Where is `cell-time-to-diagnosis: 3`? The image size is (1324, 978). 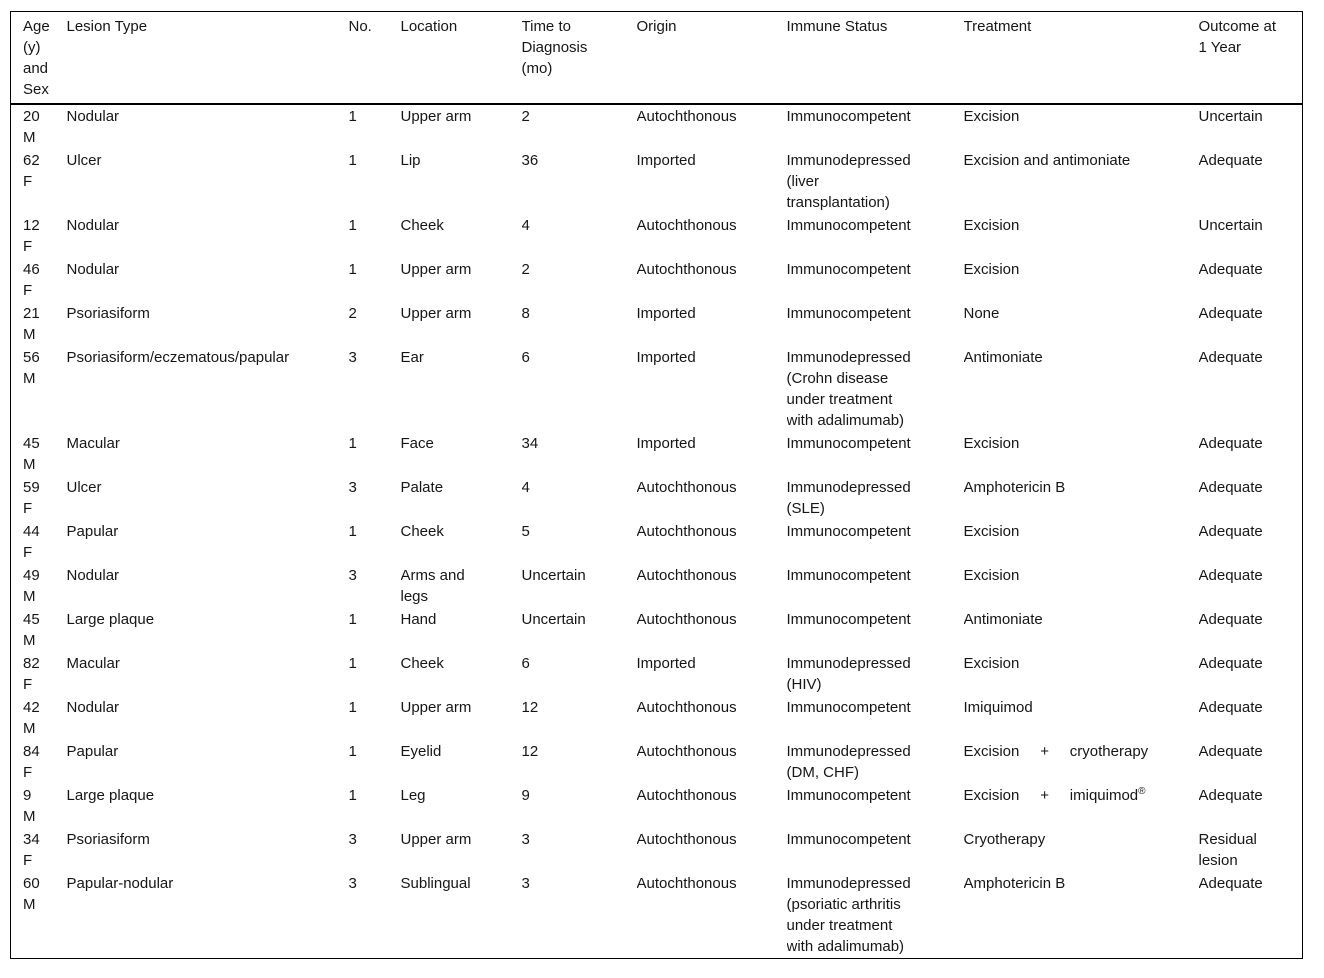
cell-time-to-diagnosis: 3 is located at coordinates (525, 839).